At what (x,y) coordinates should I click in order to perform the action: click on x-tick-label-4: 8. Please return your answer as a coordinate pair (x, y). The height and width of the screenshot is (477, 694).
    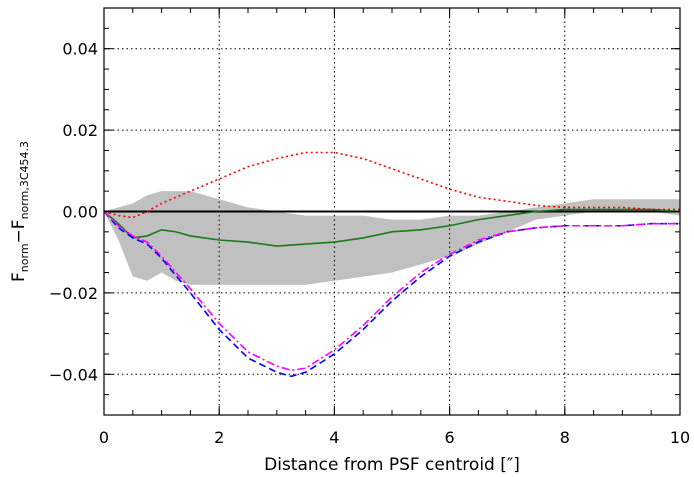
    Looking at the image, I should click on (565, 437).